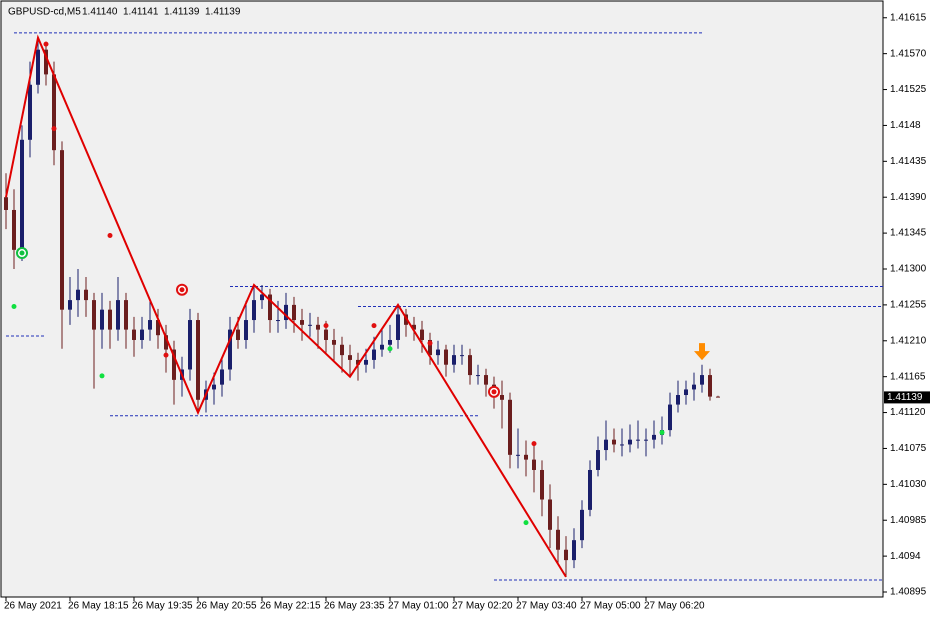  What do you see at coordinates (908, 17) in the screenshot?
I see `y-tick-label: 1.41615` at bounding box center [908, 17].